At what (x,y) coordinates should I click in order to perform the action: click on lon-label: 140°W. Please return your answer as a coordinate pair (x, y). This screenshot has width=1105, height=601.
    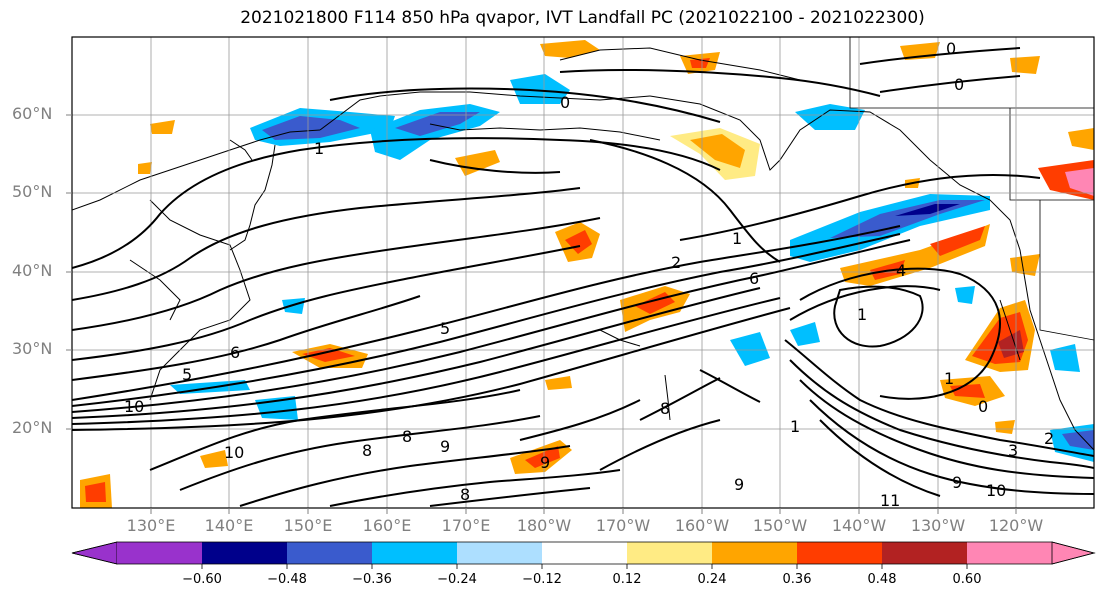
    Looking at the image, I should click on (859, 525).